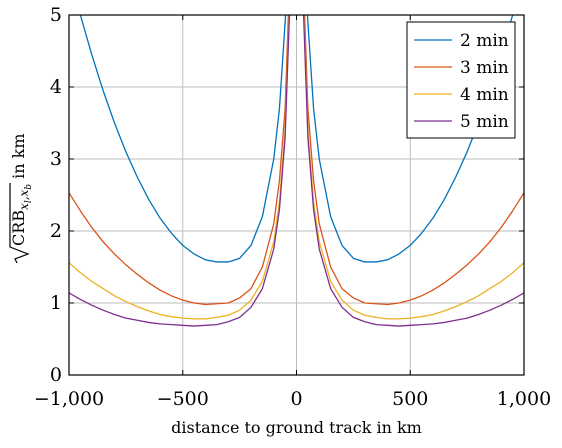 This screenshot has height=448, width=562. Describe the element at coordinates (484, 41) in the screenshot. I see `legend-label: 2 min` at that location.